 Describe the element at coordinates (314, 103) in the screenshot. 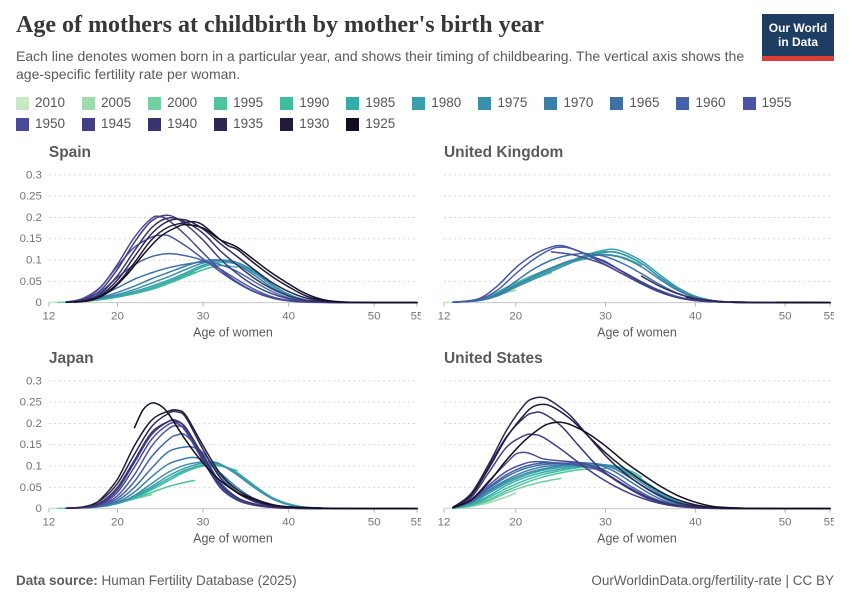

I see `legend-label: 1990` at that location.